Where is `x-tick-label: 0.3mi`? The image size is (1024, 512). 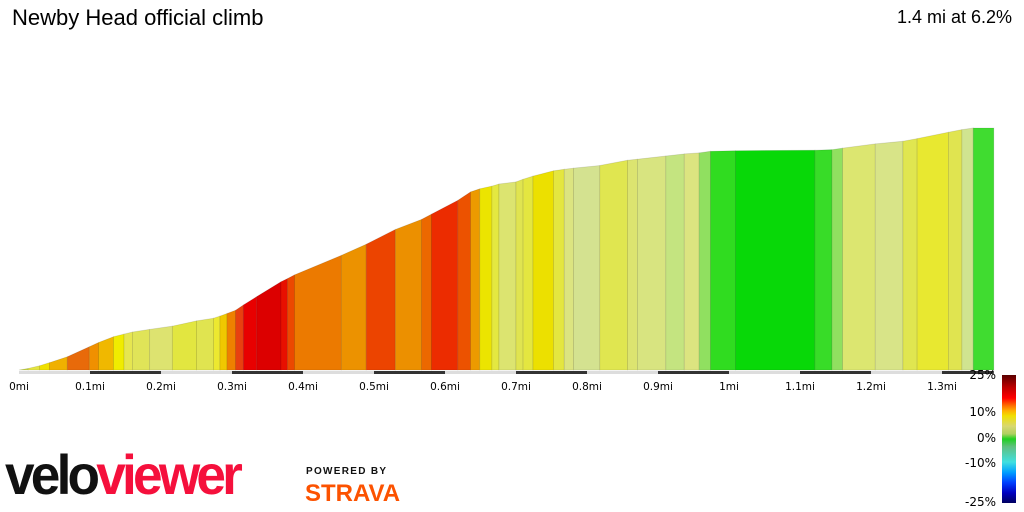 x-tick-label: 0.3mi is located at coordinates (232, 387).